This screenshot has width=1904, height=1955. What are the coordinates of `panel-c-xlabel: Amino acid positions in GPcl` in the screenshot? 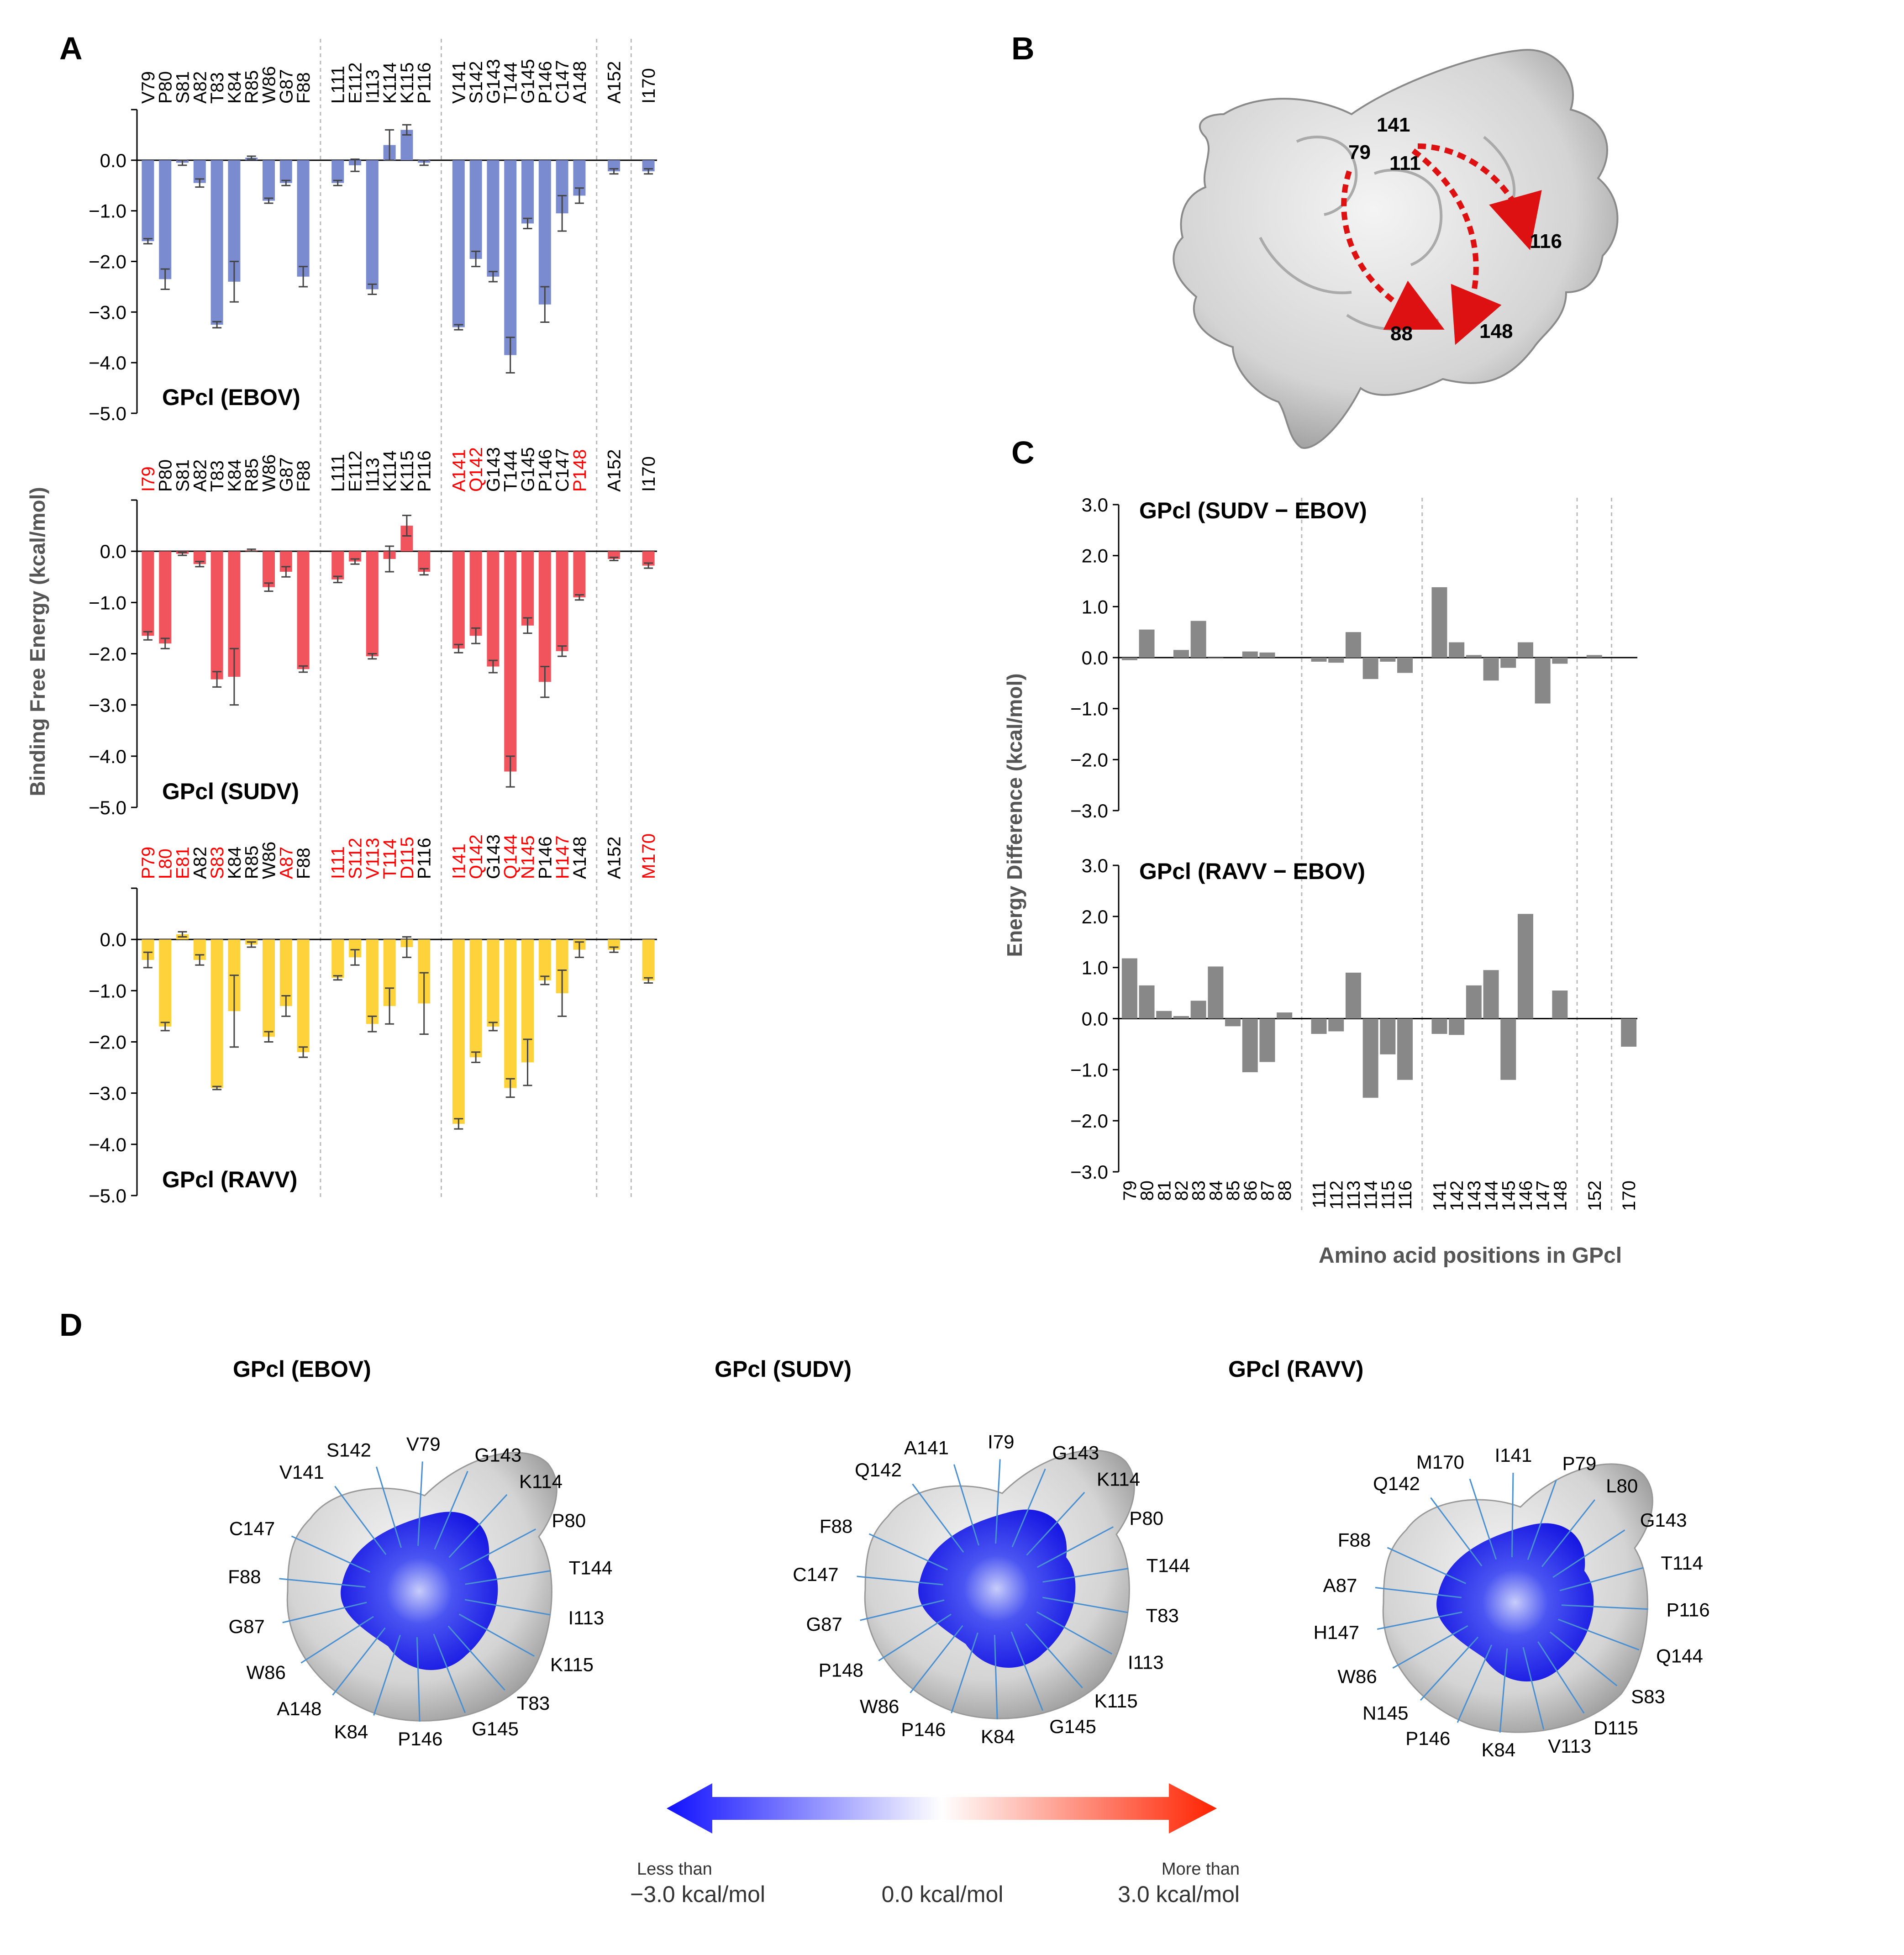 It's located at (1471, 1256).